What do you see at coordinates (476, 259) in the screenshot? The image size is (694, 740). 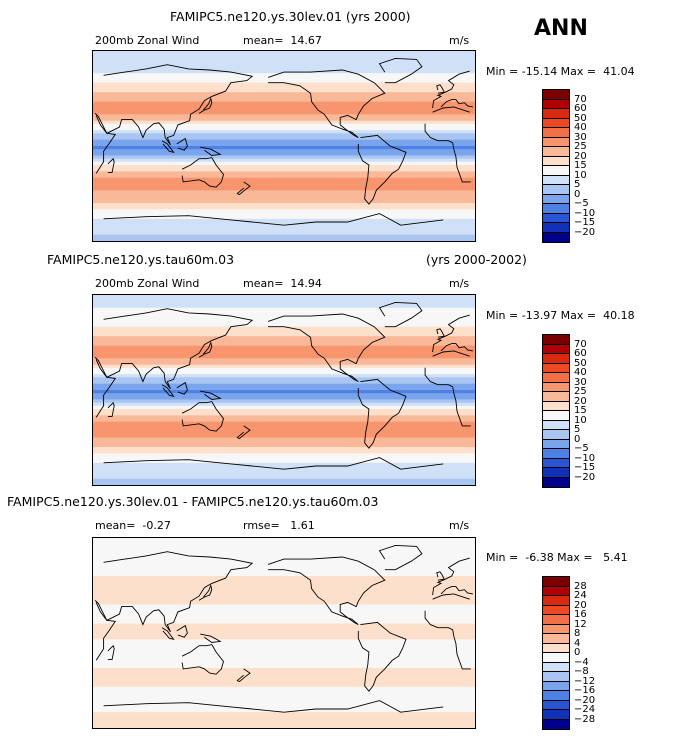 I see `panel2-years: (yrs 2000-2002)` at bounding box center [476, 259].